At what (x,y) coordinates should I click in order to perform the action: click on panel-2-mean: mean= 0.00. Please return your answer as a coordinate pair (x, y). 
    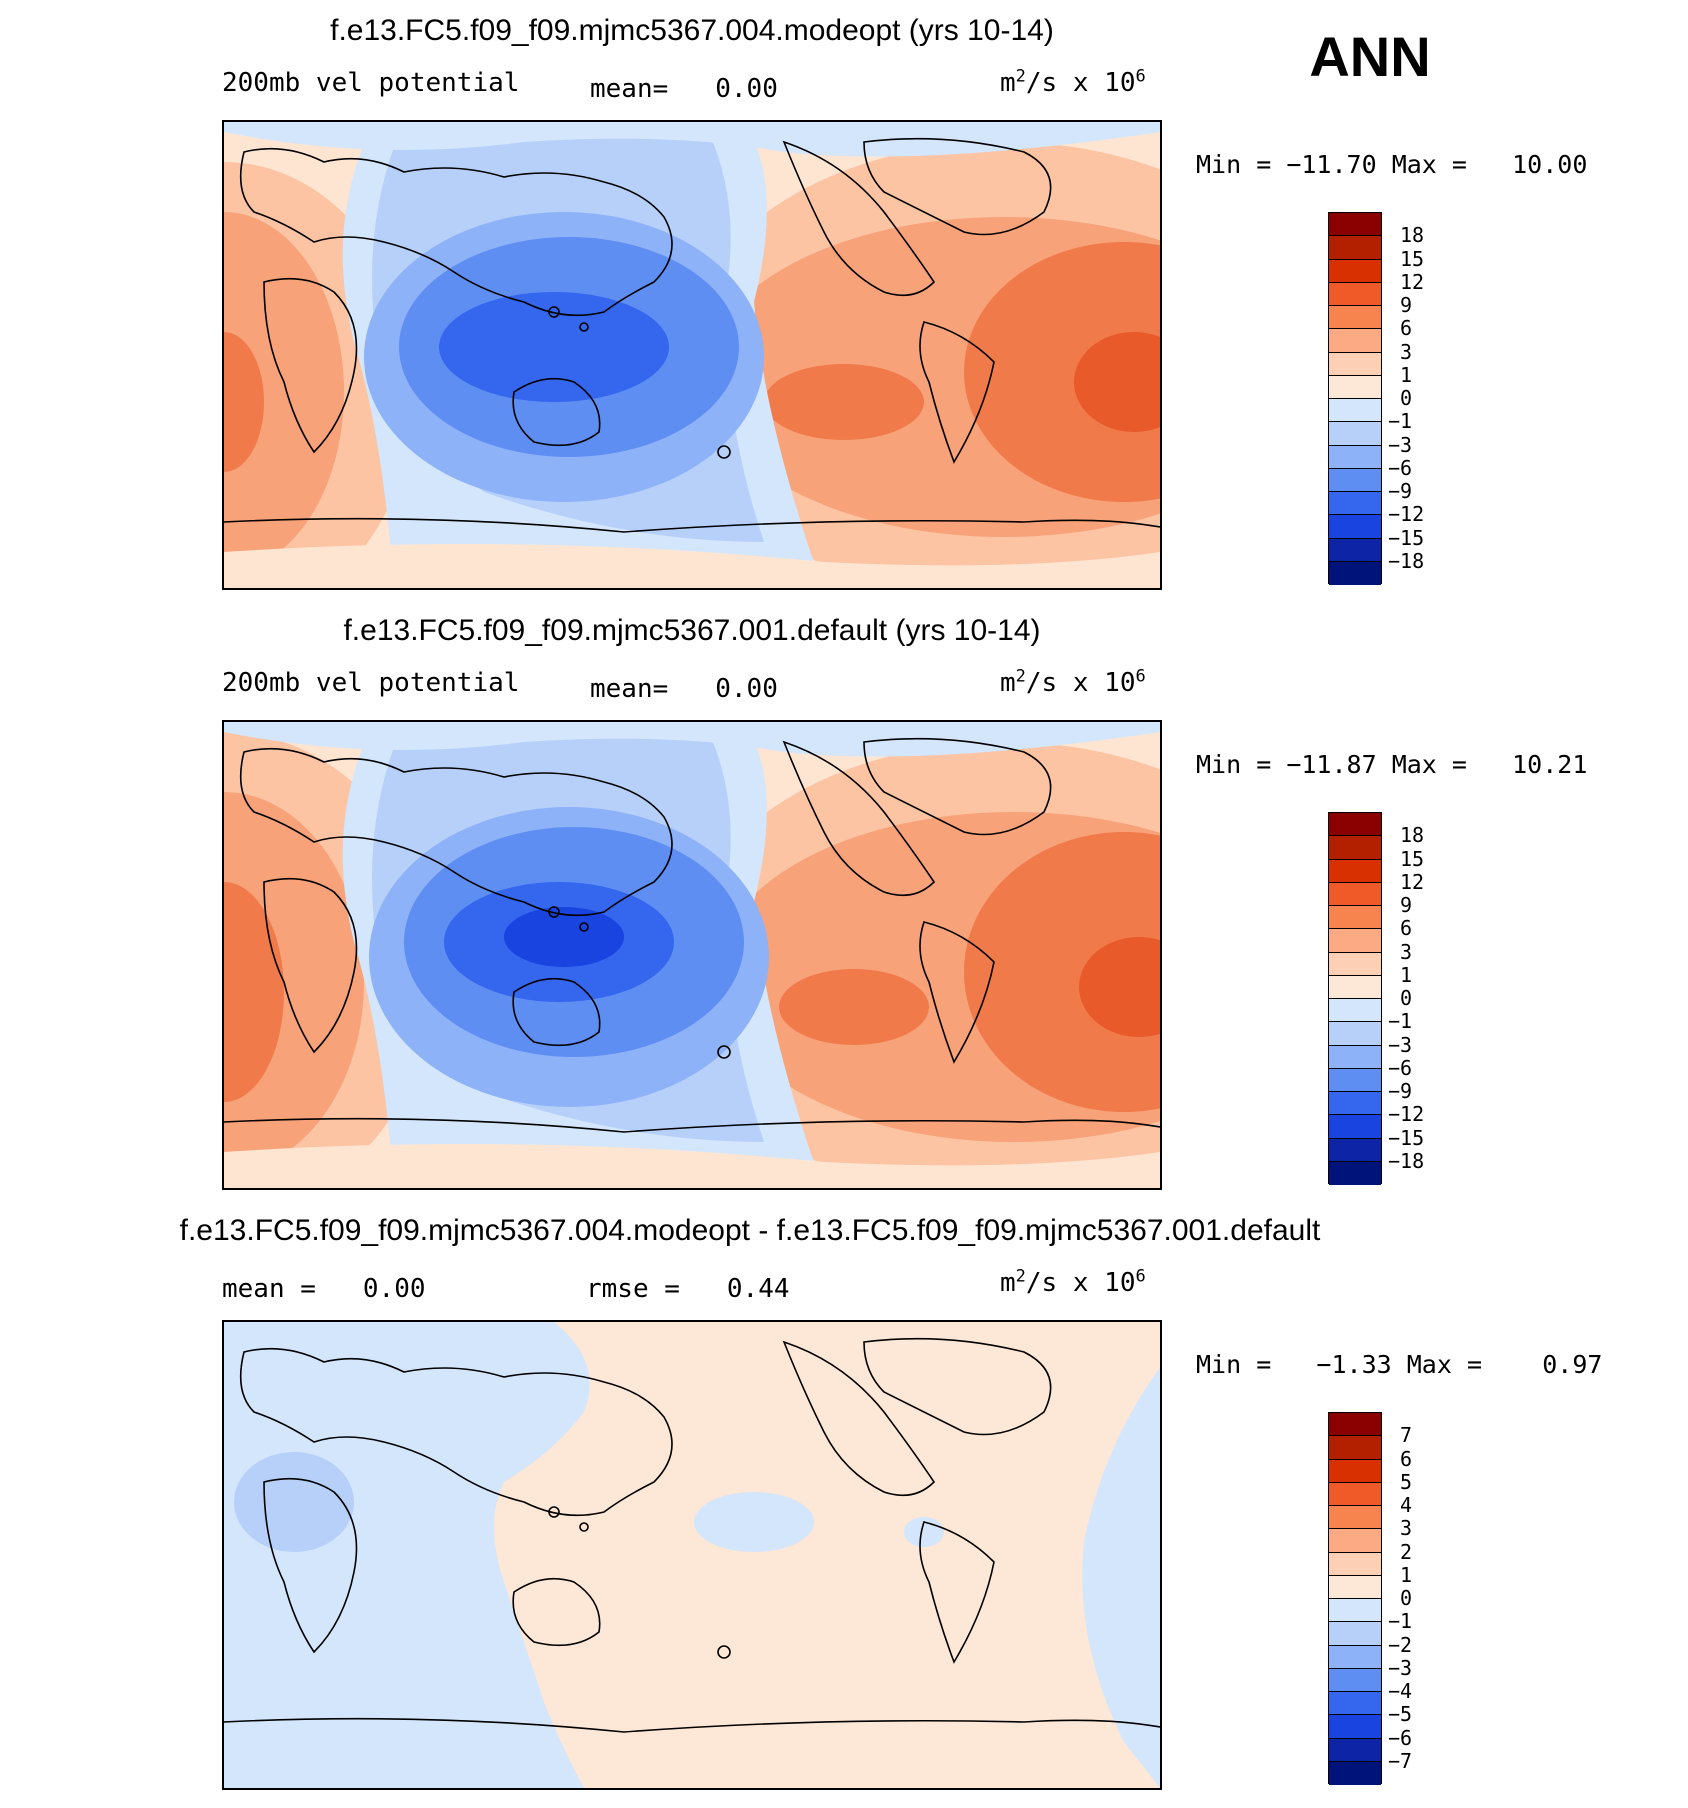
    Looking at the image, I should click on (684, 689).